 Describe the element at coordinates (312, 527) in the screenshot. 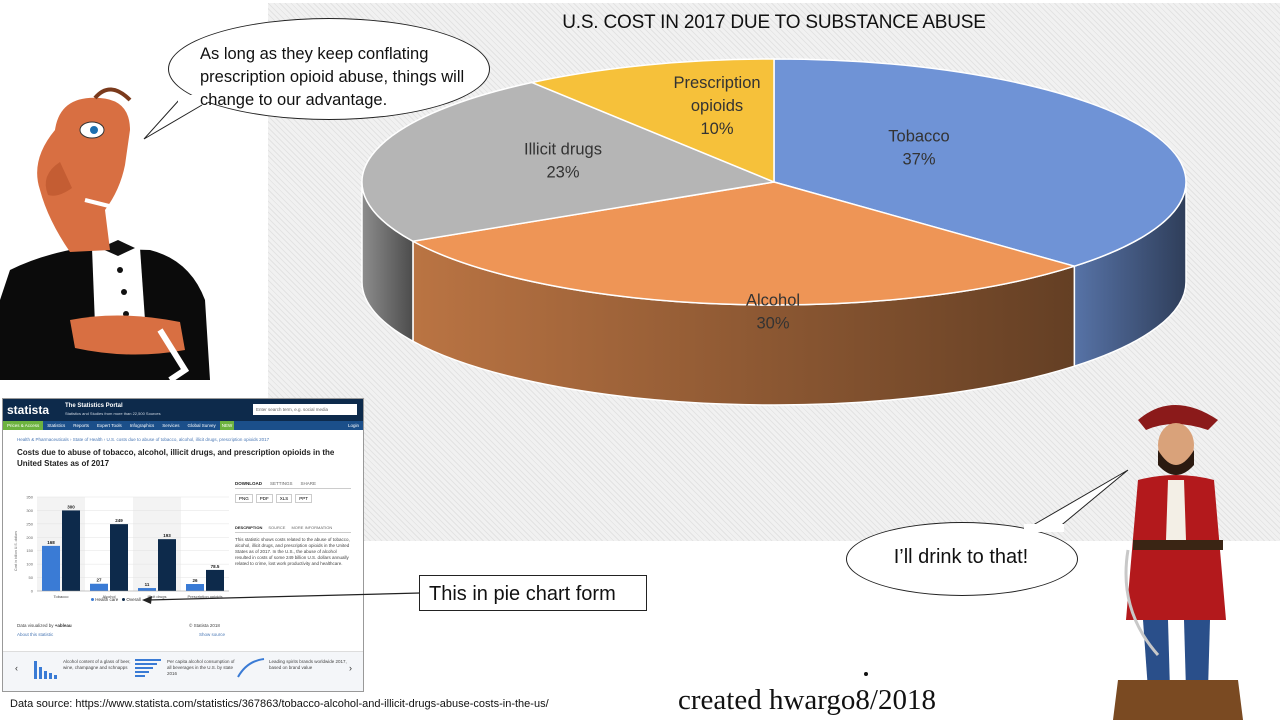

I see `tab-more-information: MORE INFORMATION` at that location.